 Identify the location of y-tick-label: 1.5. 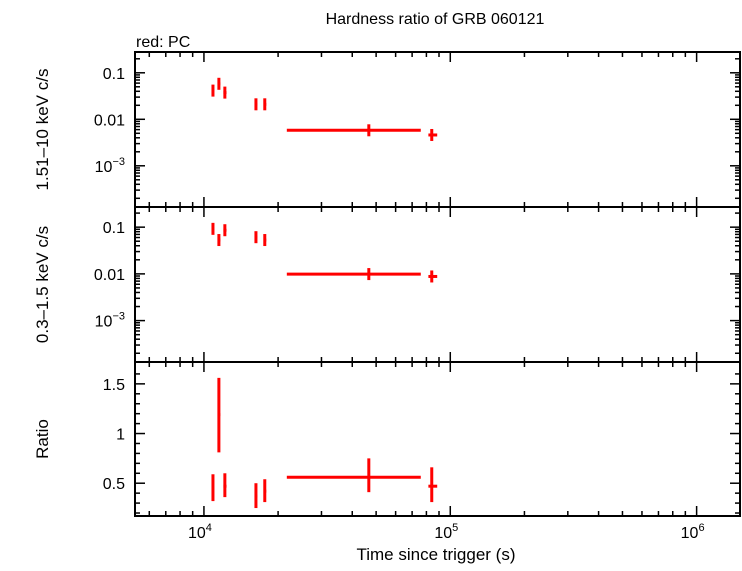
(114, 385).